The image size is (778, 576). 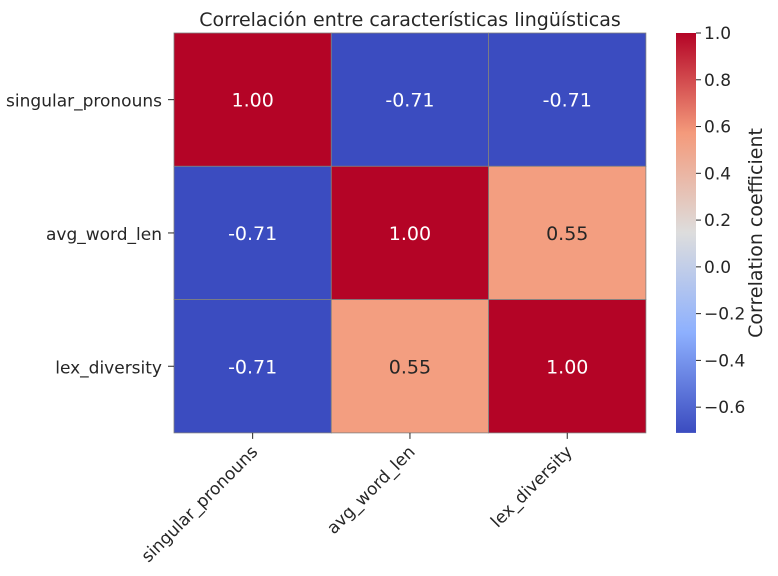 I want to click on row-tick-label: avg_word_len, so click(x=104, y=235).